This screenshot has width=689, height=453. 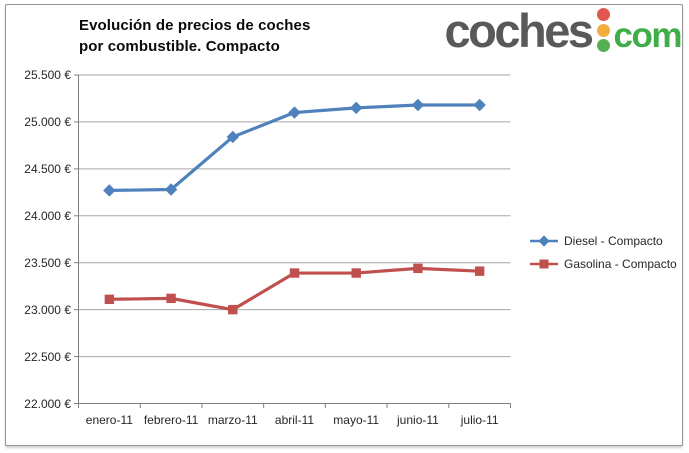 What do you see at coordinates (648, 35) in the screenshot?
I see `logo-tld-com: com` at bounding box center [648, 35].